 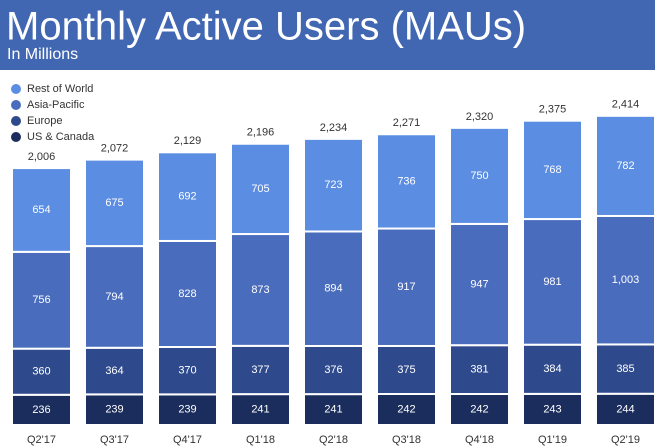 I want to click on segment-label: 381, so click(x=479, y=370).